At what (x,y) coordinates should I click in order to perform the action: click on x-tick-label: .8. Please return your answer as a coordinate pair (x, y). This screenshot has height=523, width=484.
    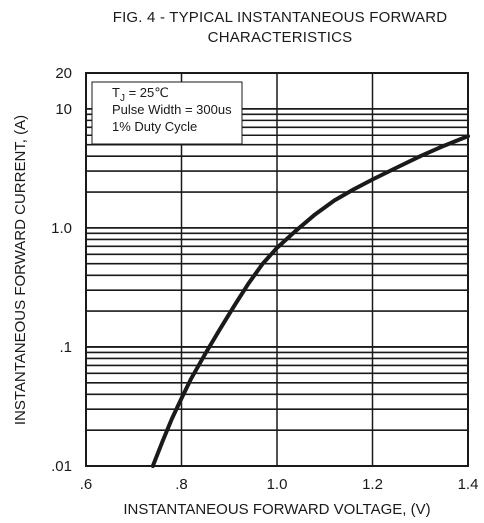
    Looking at the image, I should click on (181, 484).